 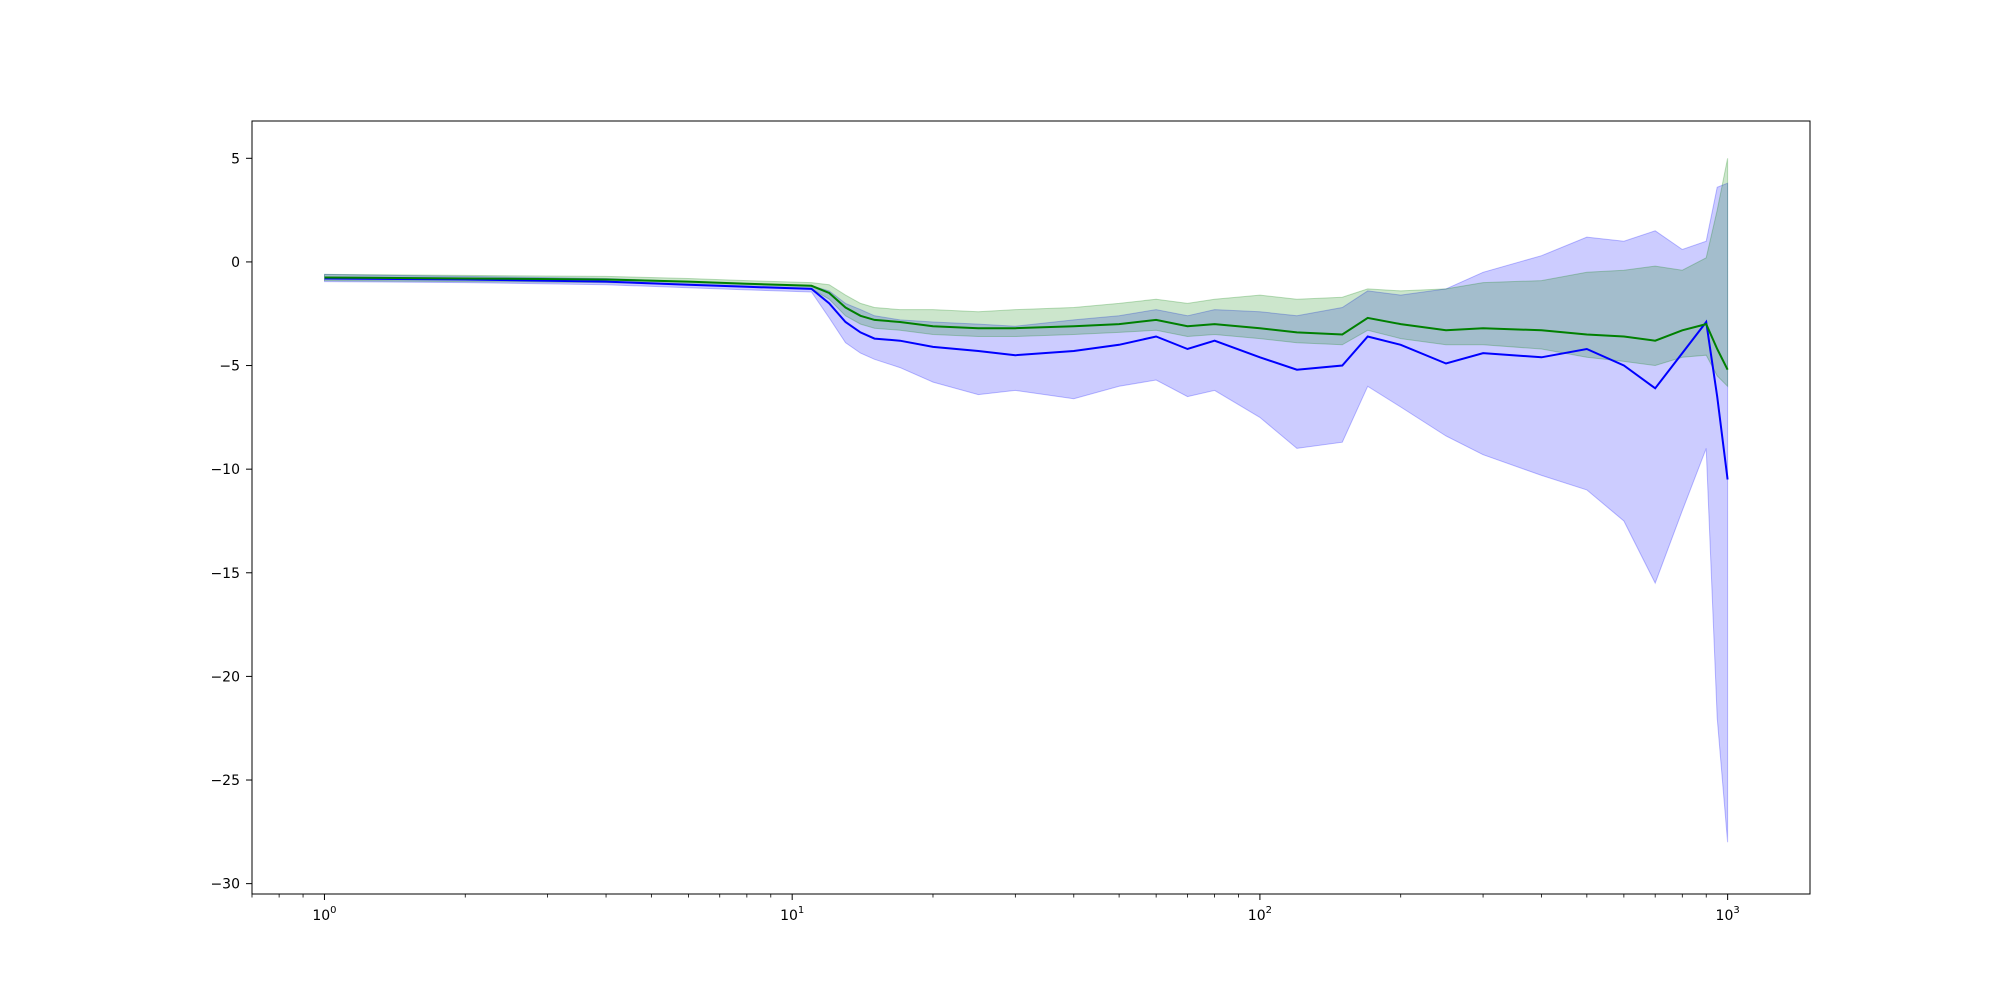 What do you see at coordinates (1728, 914) in the screenshot?
I see `x-tick-label: 10³` at bounding box center [1728, 914].